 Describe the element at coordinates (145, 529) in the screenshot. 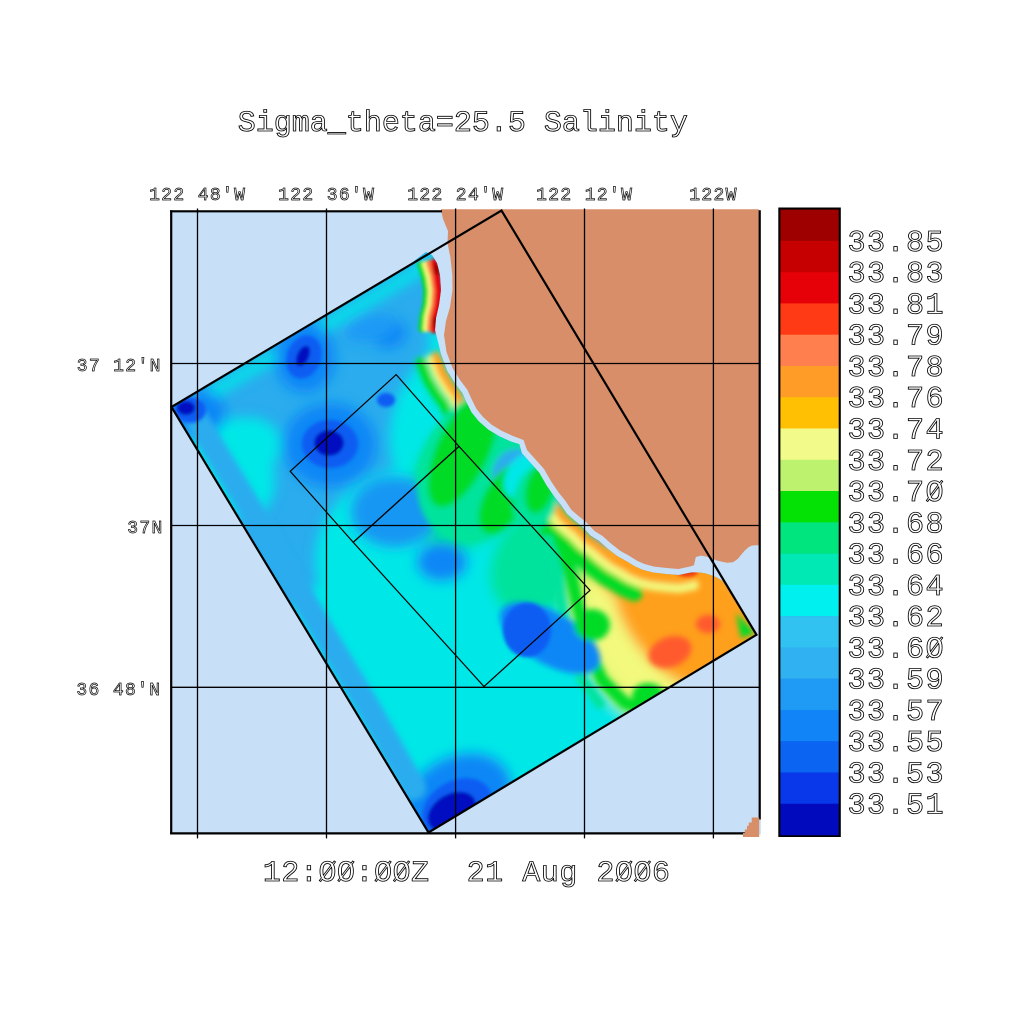

I see `svg-text: 37N` at that location.